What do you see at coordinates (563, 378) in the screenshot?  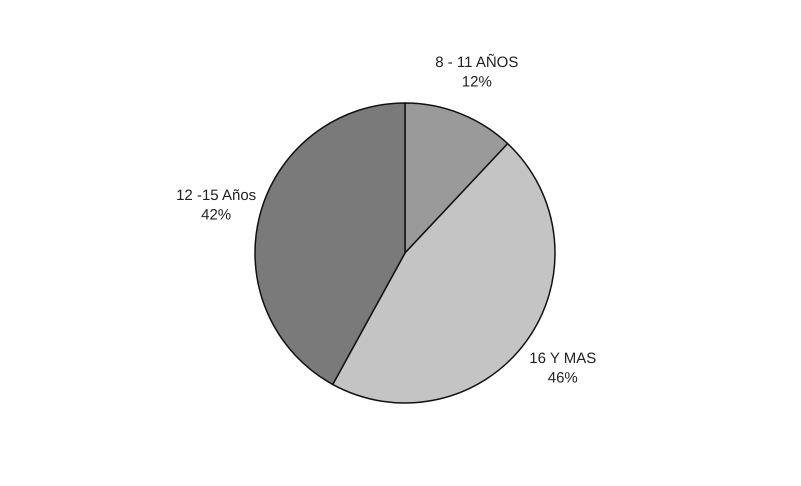 I see `data-label: 46%` at bounding box center [563, 378].